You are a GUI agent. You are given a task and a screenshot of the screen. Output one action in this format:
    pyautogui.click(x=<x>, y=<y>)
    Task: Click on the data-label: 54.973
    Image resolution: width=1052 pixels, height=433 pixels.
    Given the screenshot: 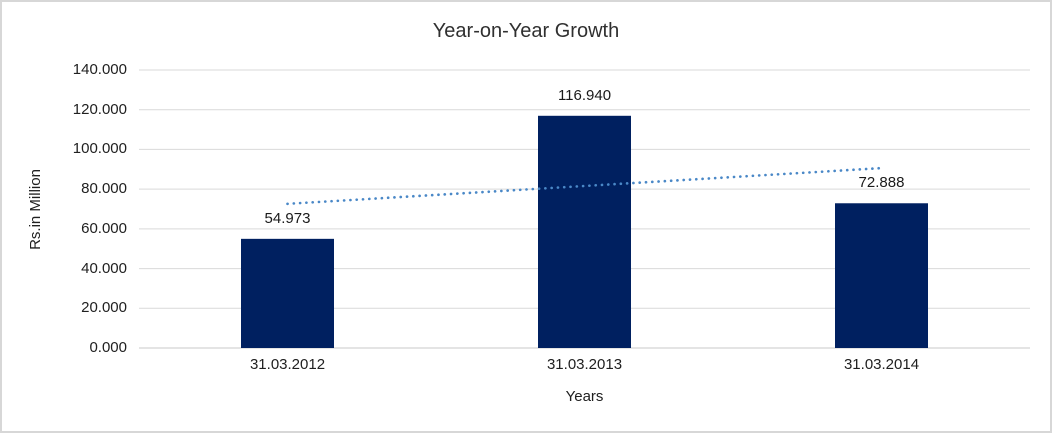 What is the action you would take?
    pyautogui.click(x=287, y=218)
    